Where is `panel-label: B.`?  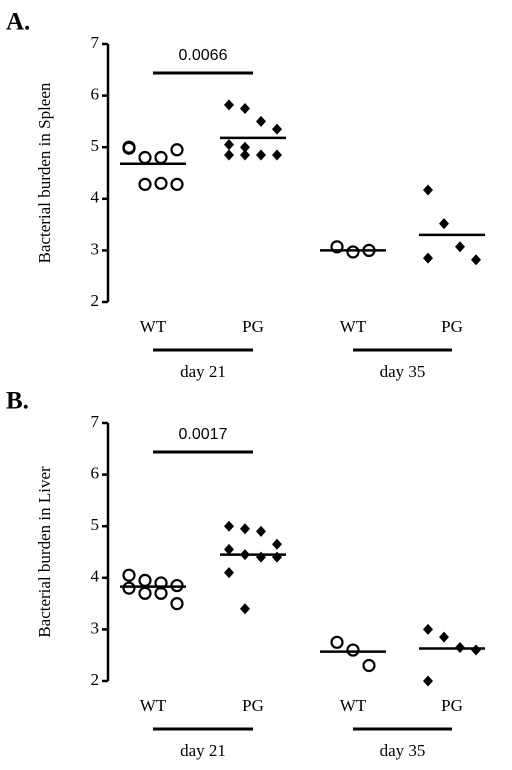
panel-label: B. is located at coordinates (17, 401).